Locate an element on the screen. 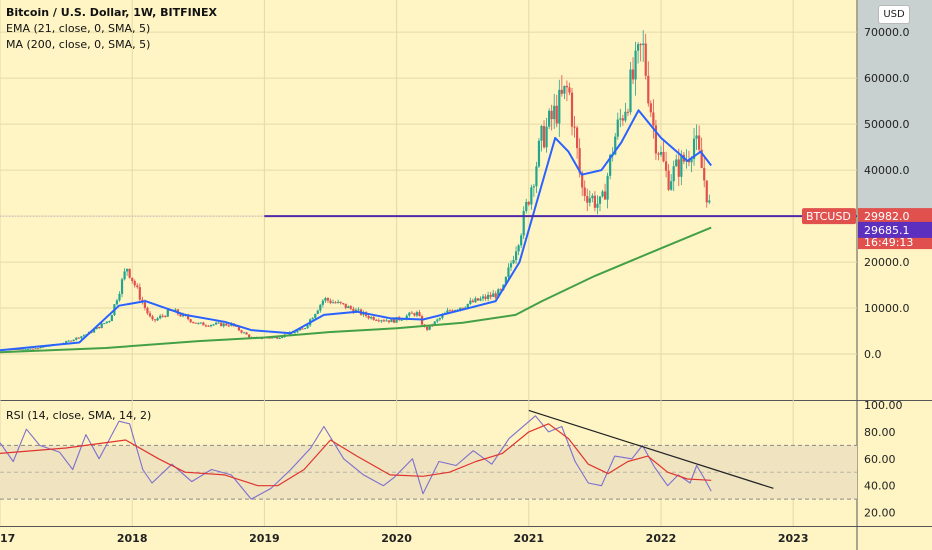 The height and width of the screenshot is (550, 932). rsi-downtrend-line is located at coordinates (651, 449).